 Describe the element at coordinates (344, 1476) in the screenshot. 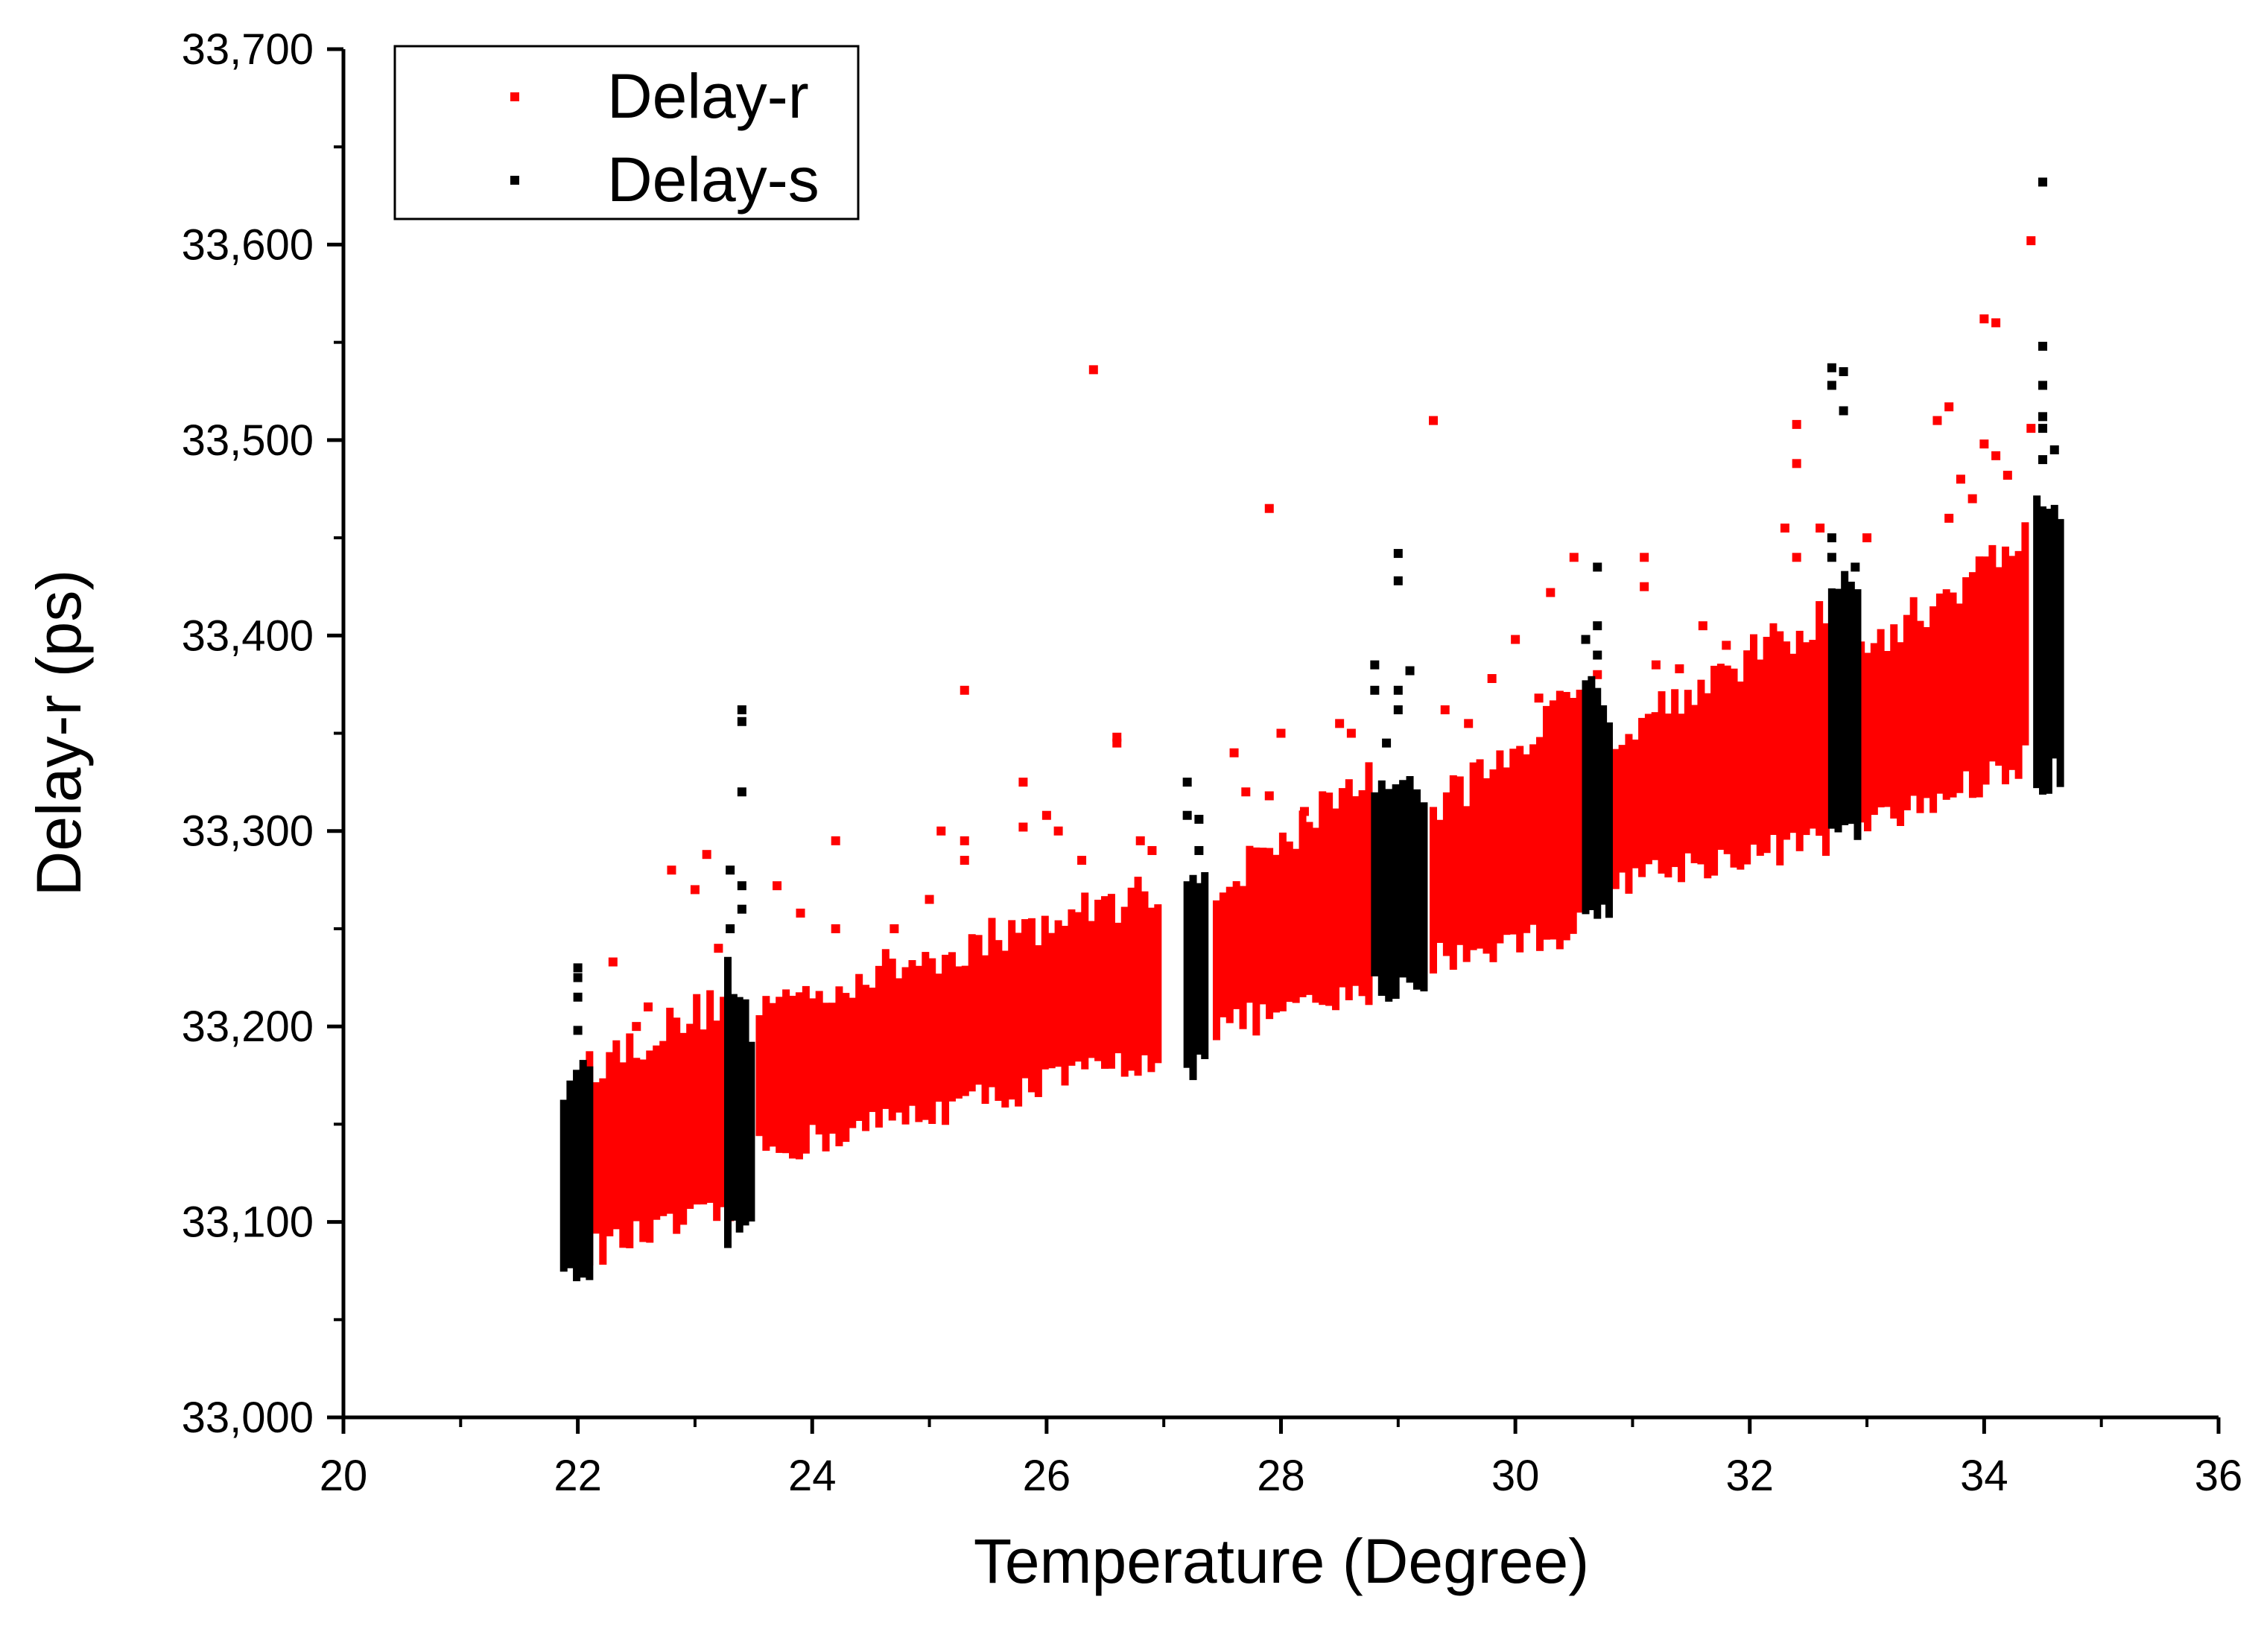

I see `x-tick-label: 20` at that location.